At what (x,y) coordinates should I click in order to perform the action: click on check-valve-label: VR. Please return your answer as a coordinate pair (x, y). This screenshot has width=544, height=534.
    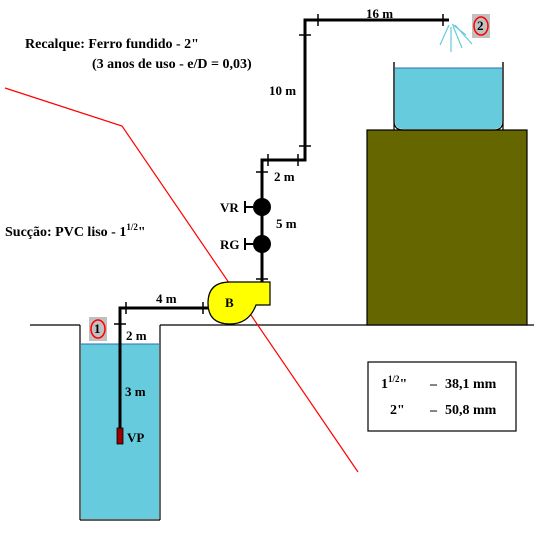
    Looking at the image, I should click on (229, 207).